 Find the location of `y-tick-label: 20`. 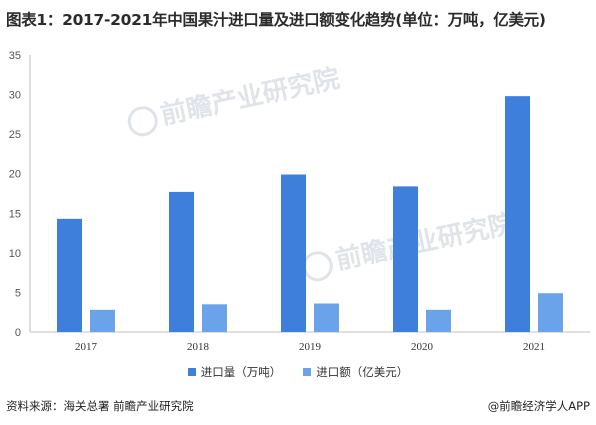

y-tick-label: 20 is located at coordinates (15, 175).